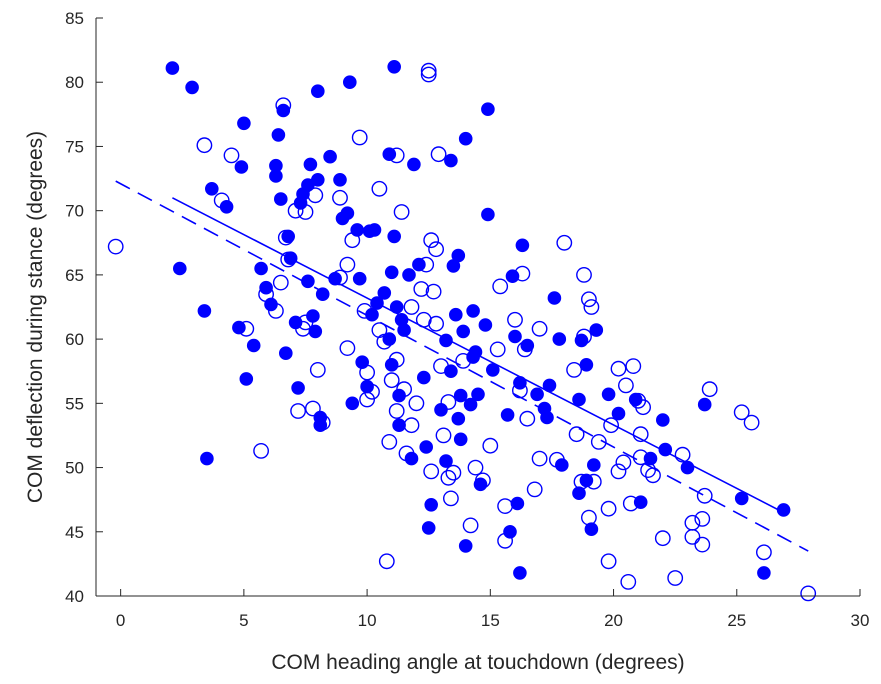 The image size is (881, 684). What do you see at coordinates (74, 339) in the screenshot?
I see `y-tick-label: 60` at bounding box center [74, 339].